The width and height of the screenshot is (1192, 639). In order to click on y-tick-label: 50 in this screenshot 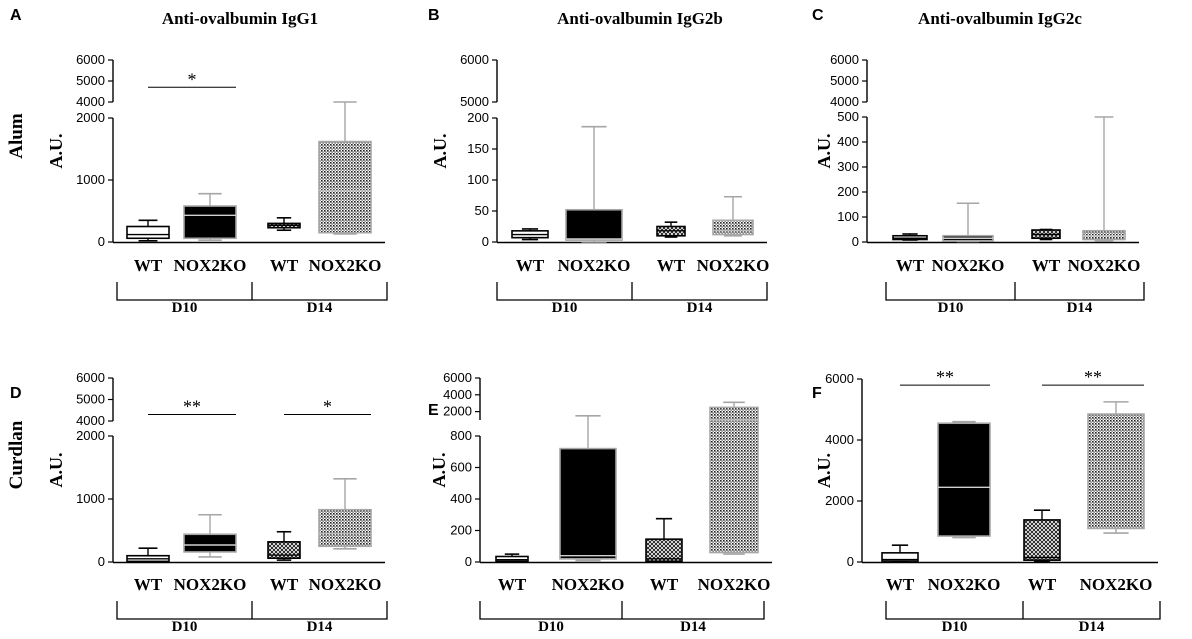, I will do `click(482, 210)`.